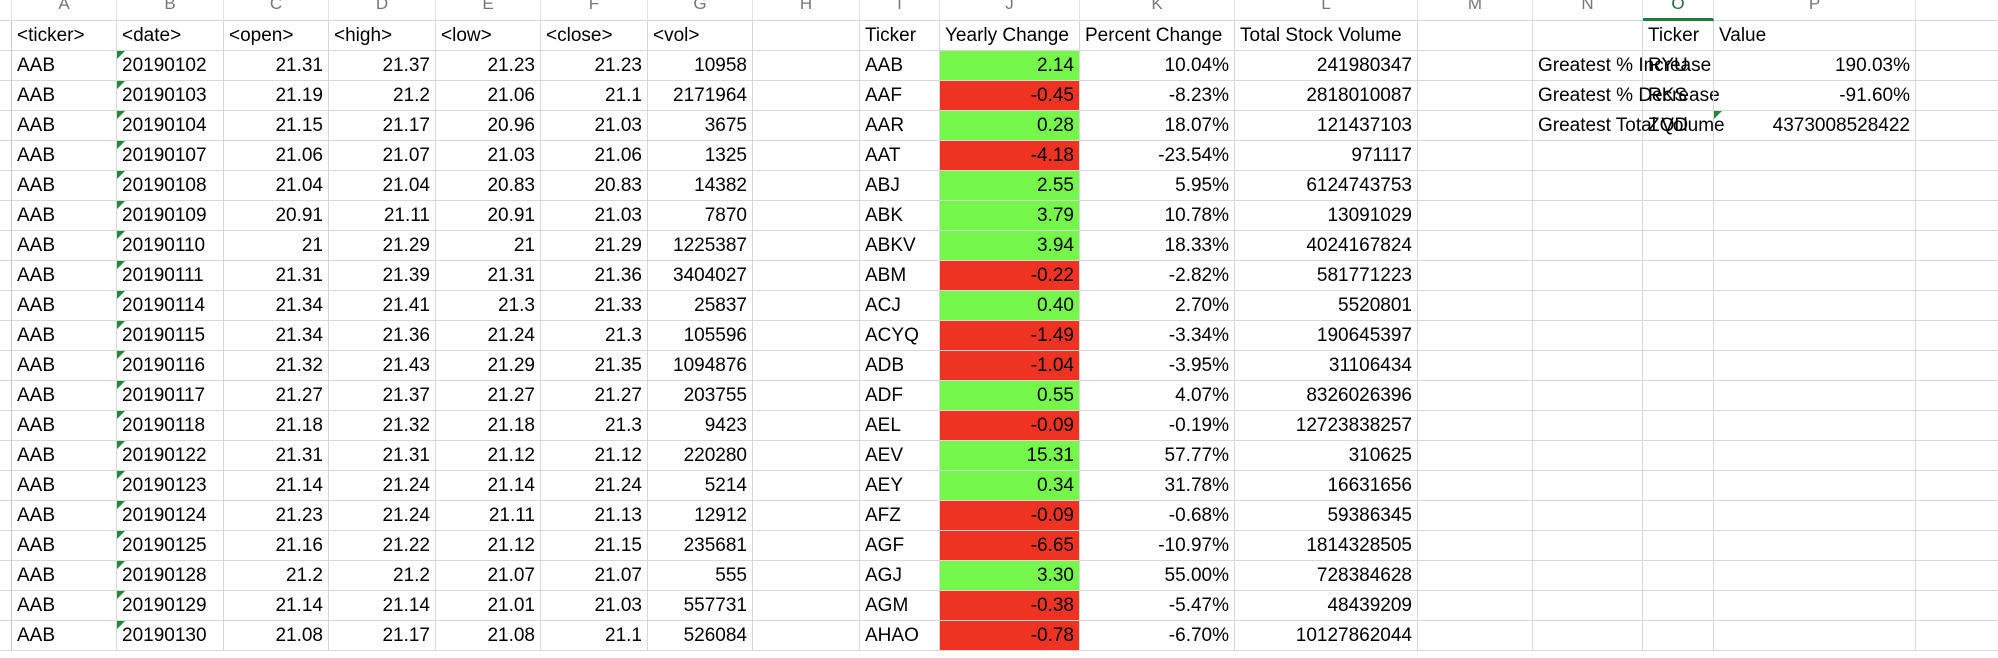 The width and height of the screenshot is (1998, 658). What do you see at coordinates (1815, 96) in the screenshot?
I see `greatest-value-cell: -91.60%` at bounding box center [1815, 96].